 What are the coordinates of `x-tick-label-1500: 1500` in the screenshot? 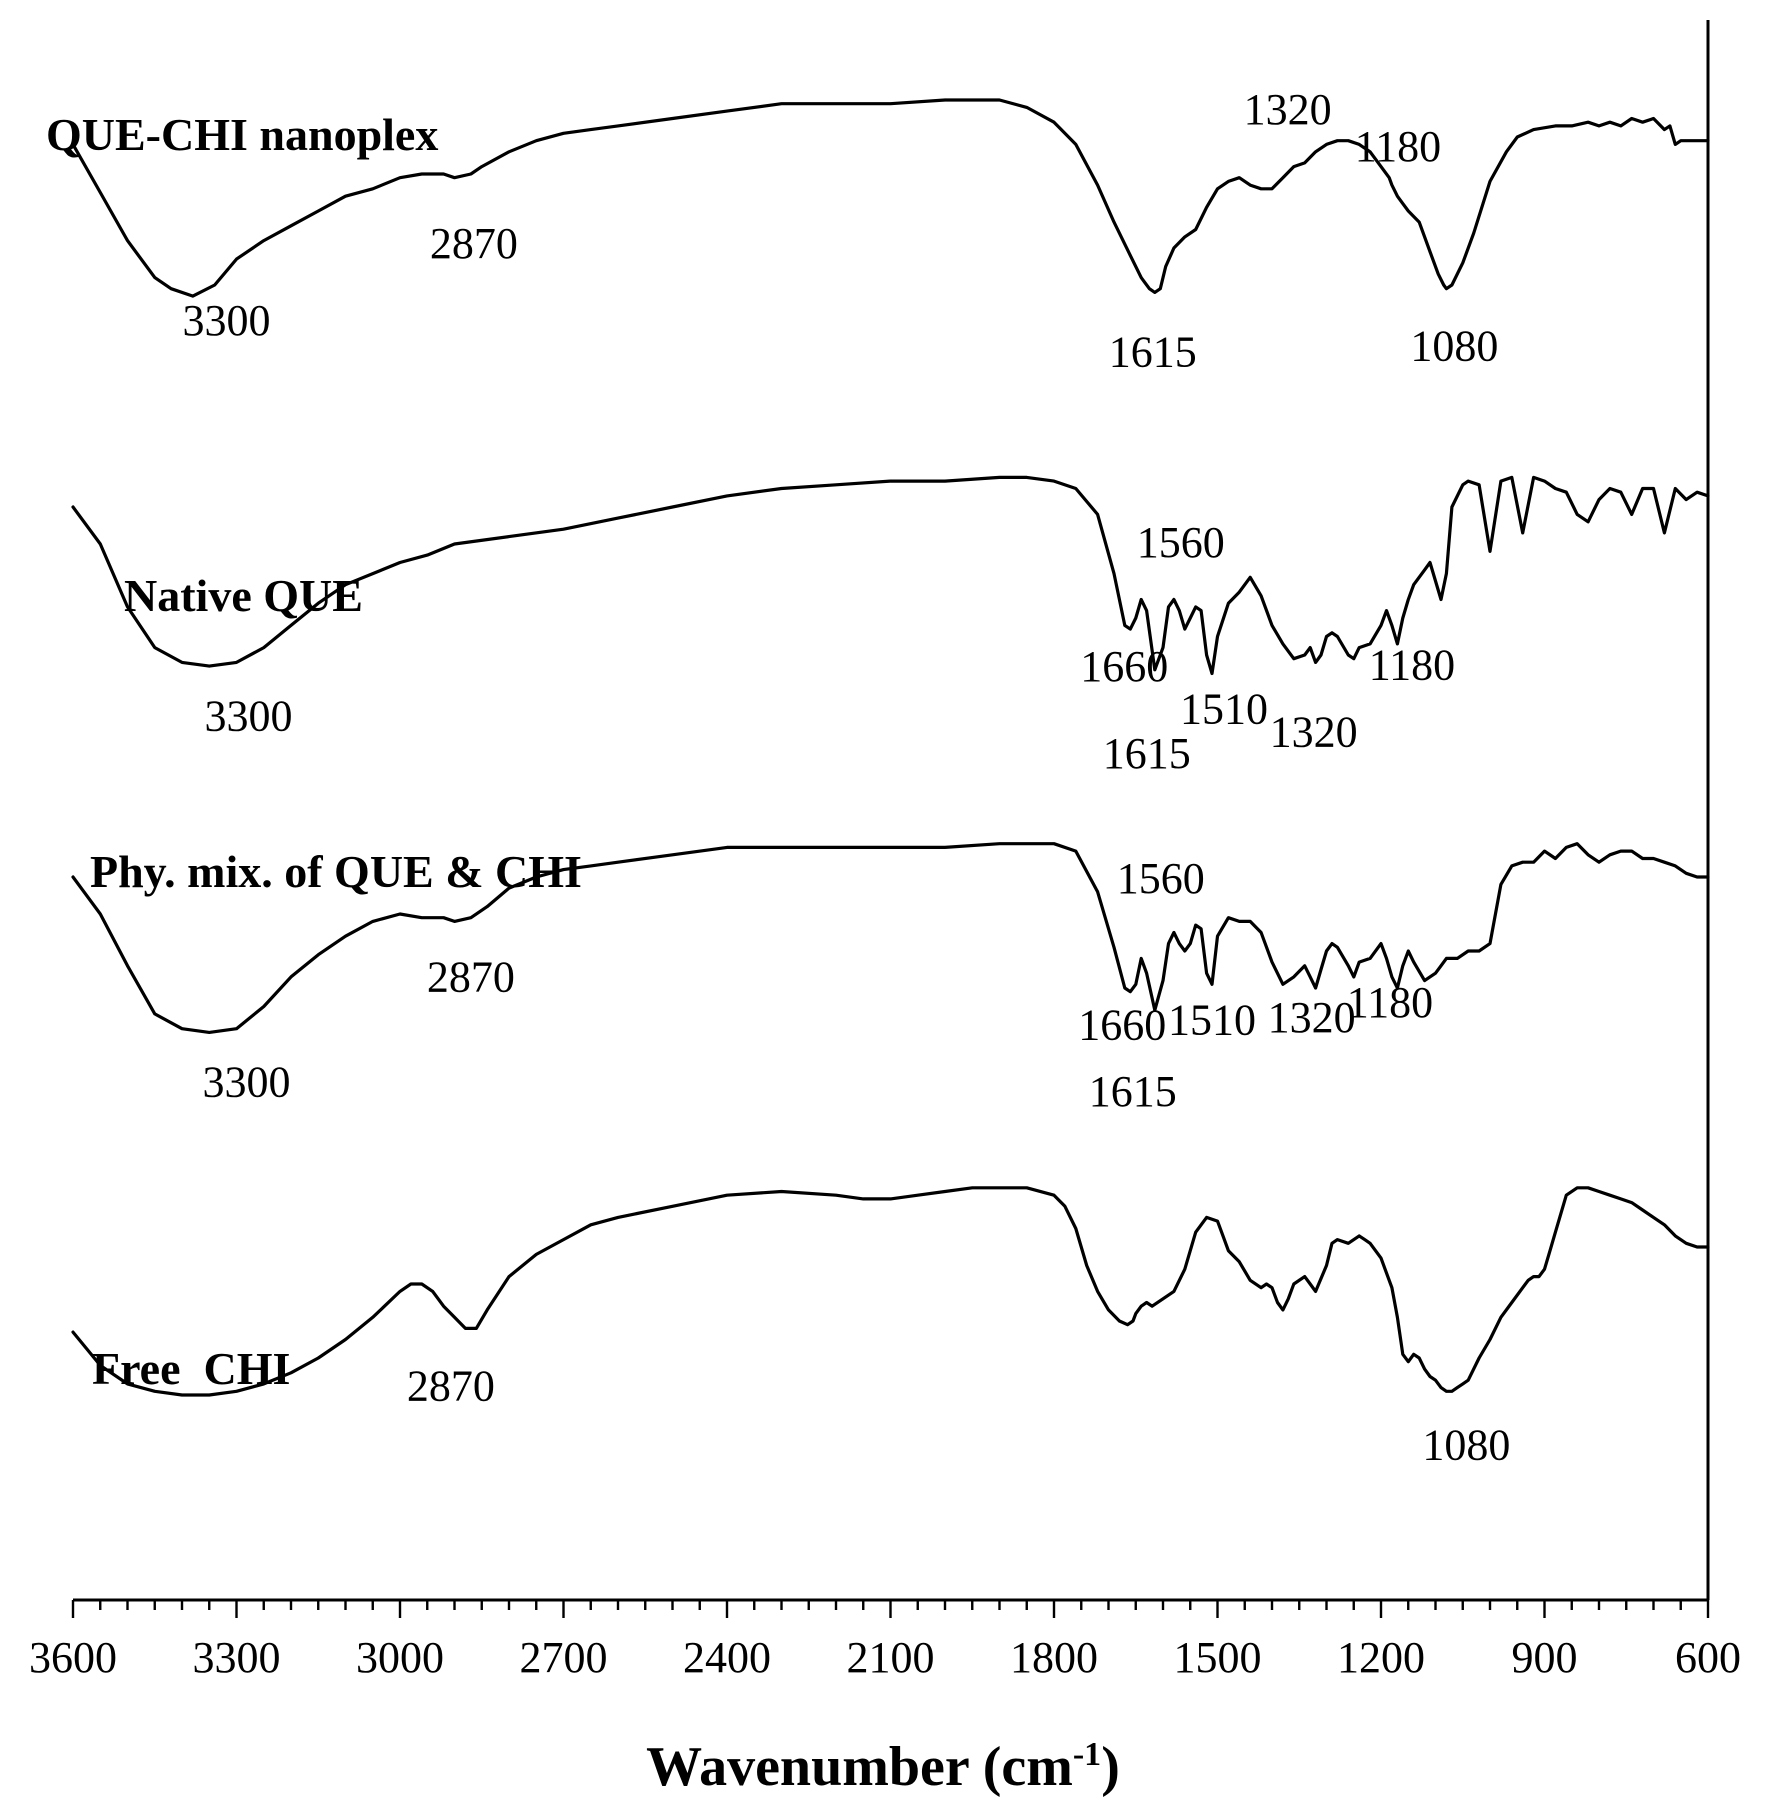 It's located at (1218, 1657).